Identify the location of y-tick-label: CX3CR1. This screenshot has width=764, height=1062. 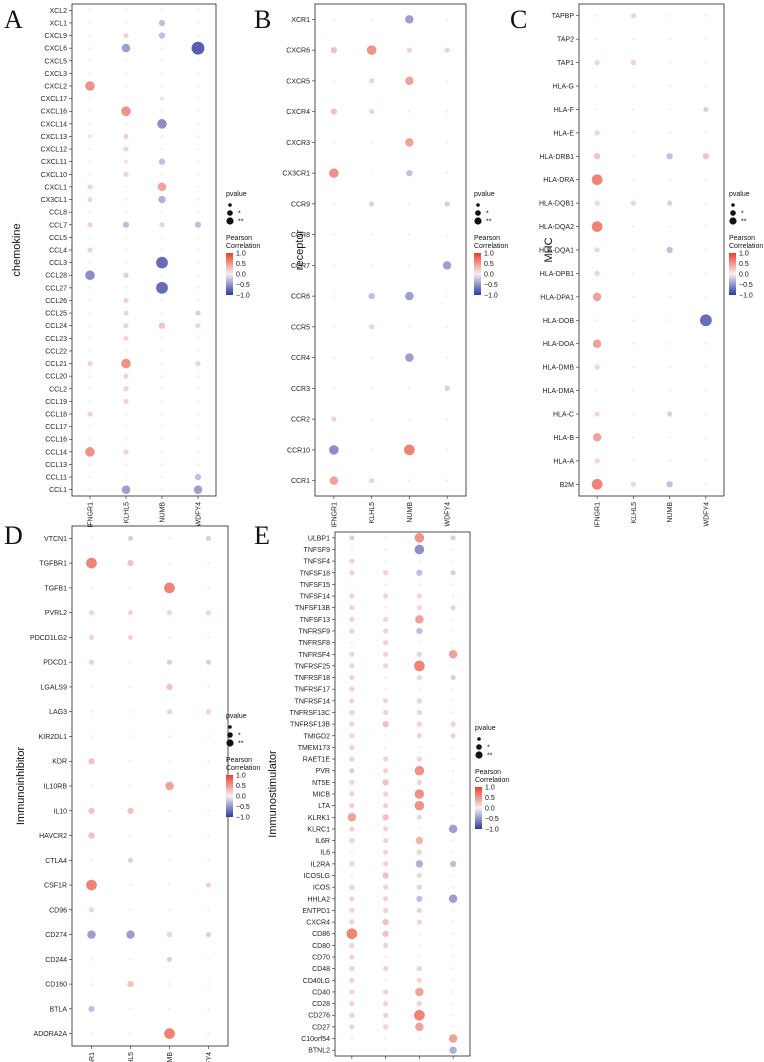
(296, 174).